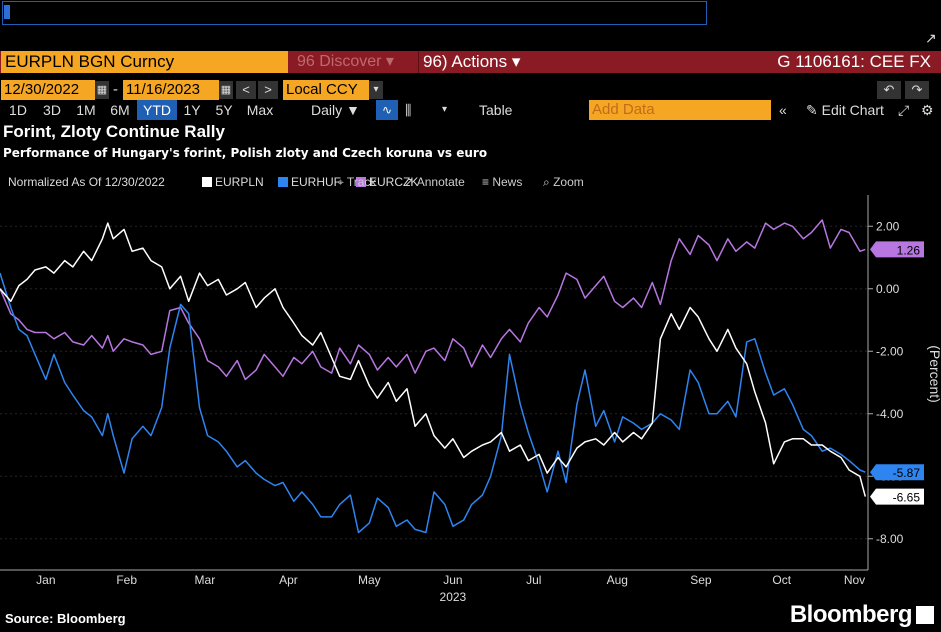 Image resolution: width=941 pixels, height=632 pixels. I want to click on legend-item-eurczk: EURCZK, so click(387, 182).